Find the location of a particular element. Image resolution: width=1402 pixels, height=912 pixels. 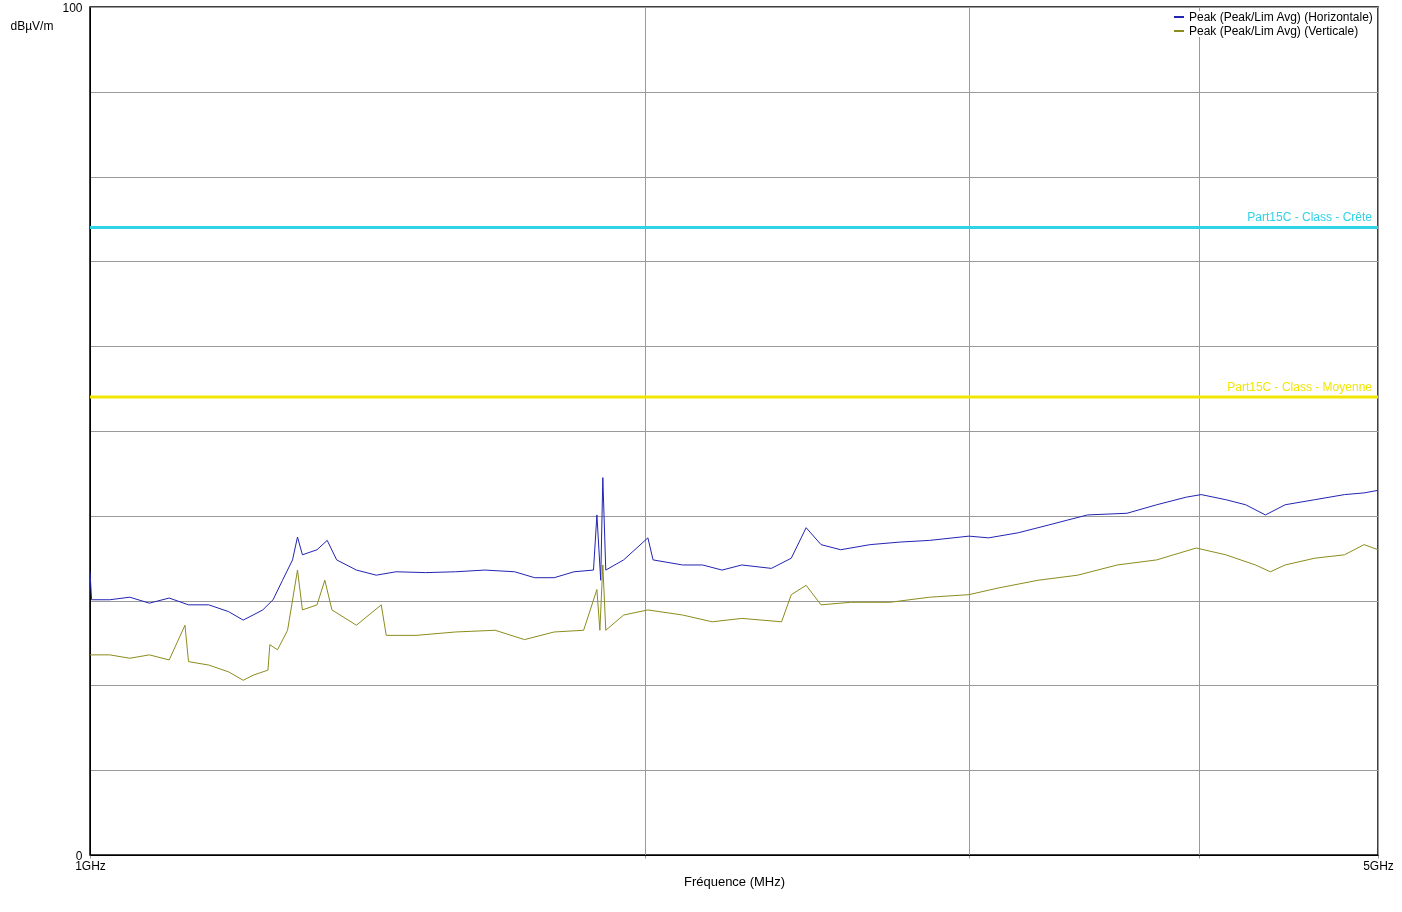

ref-line-label: Part15C - Class - Crête is located at coordinates (1310, 217).